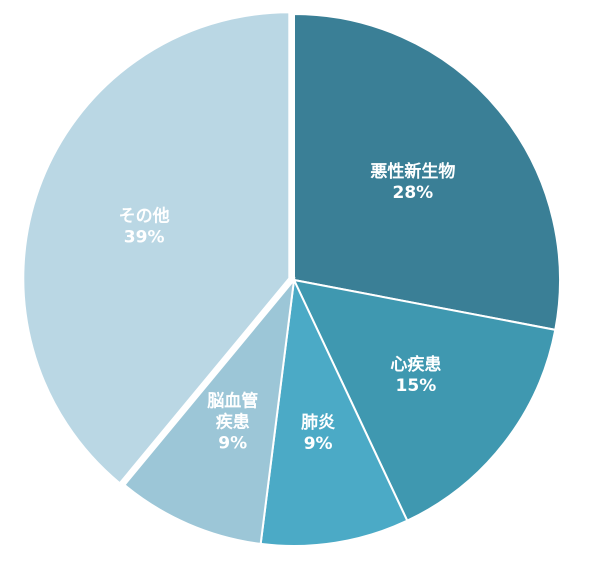  I want to click on slice-0-label: 悪性新生物 28%, so click(412, 182).